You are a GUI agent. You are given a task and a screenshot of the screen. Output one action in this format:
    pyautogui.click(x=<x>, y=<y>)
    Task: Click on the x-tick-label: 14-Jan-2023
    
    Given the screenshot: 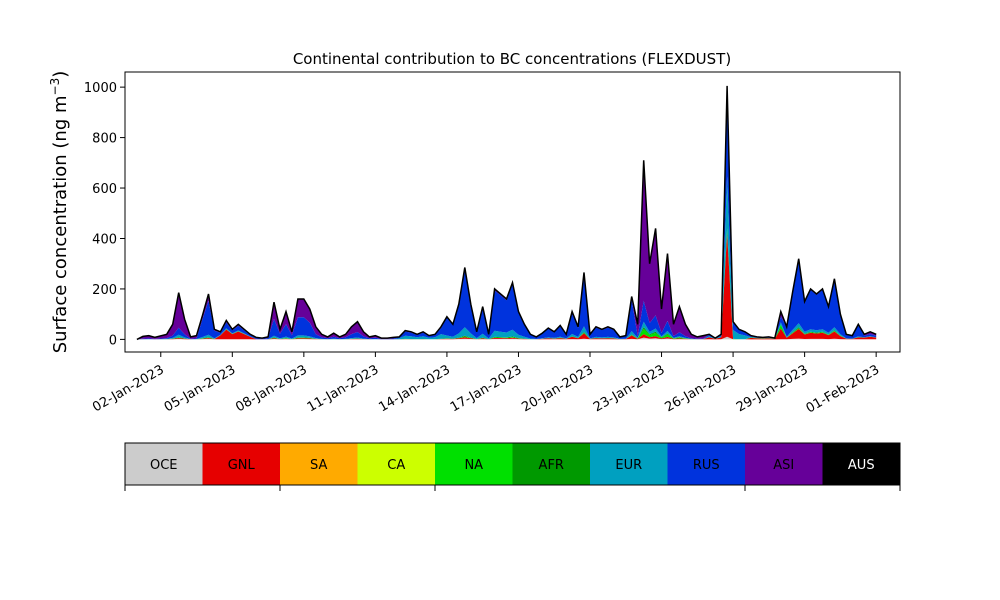 What is the action you would take?
    pyautogui.click(x=414, y=388)
    